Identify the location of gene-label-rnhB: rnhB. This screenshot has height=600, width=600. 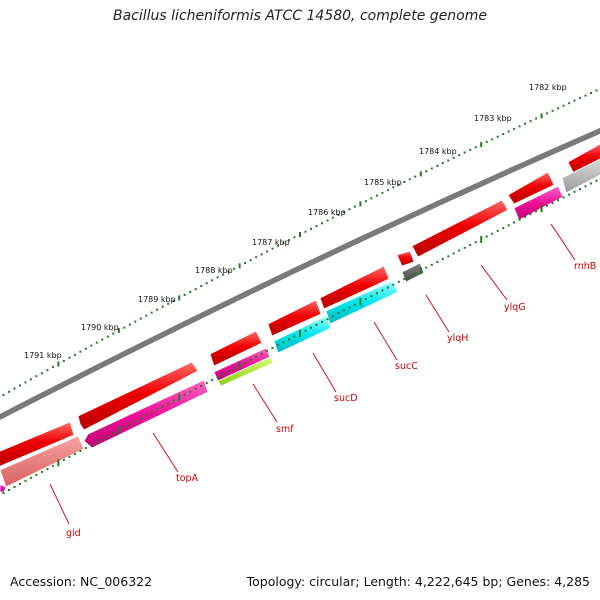
(585, 266).